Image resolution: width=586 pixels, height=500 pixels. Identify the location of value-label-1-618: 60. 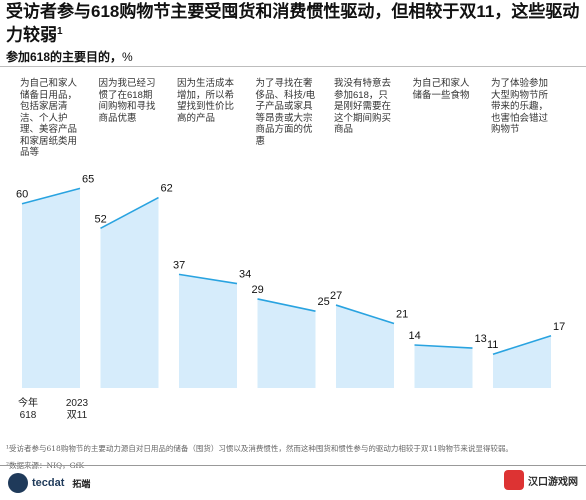
(22, 195).